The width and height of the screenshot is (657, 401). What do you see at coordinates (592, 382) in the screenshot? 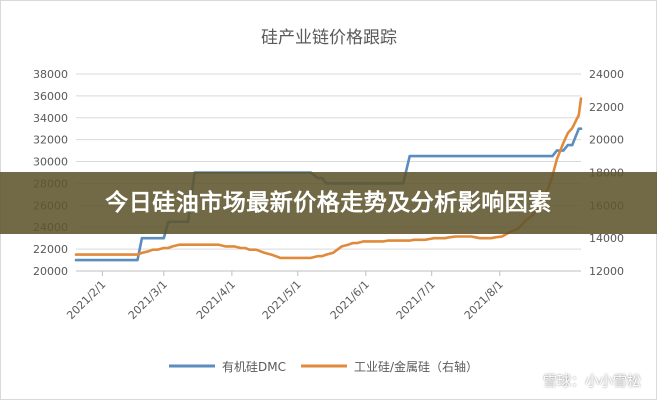
I see `watermark-text: 雪球：小小雪松` at bounding box center [592, 382].